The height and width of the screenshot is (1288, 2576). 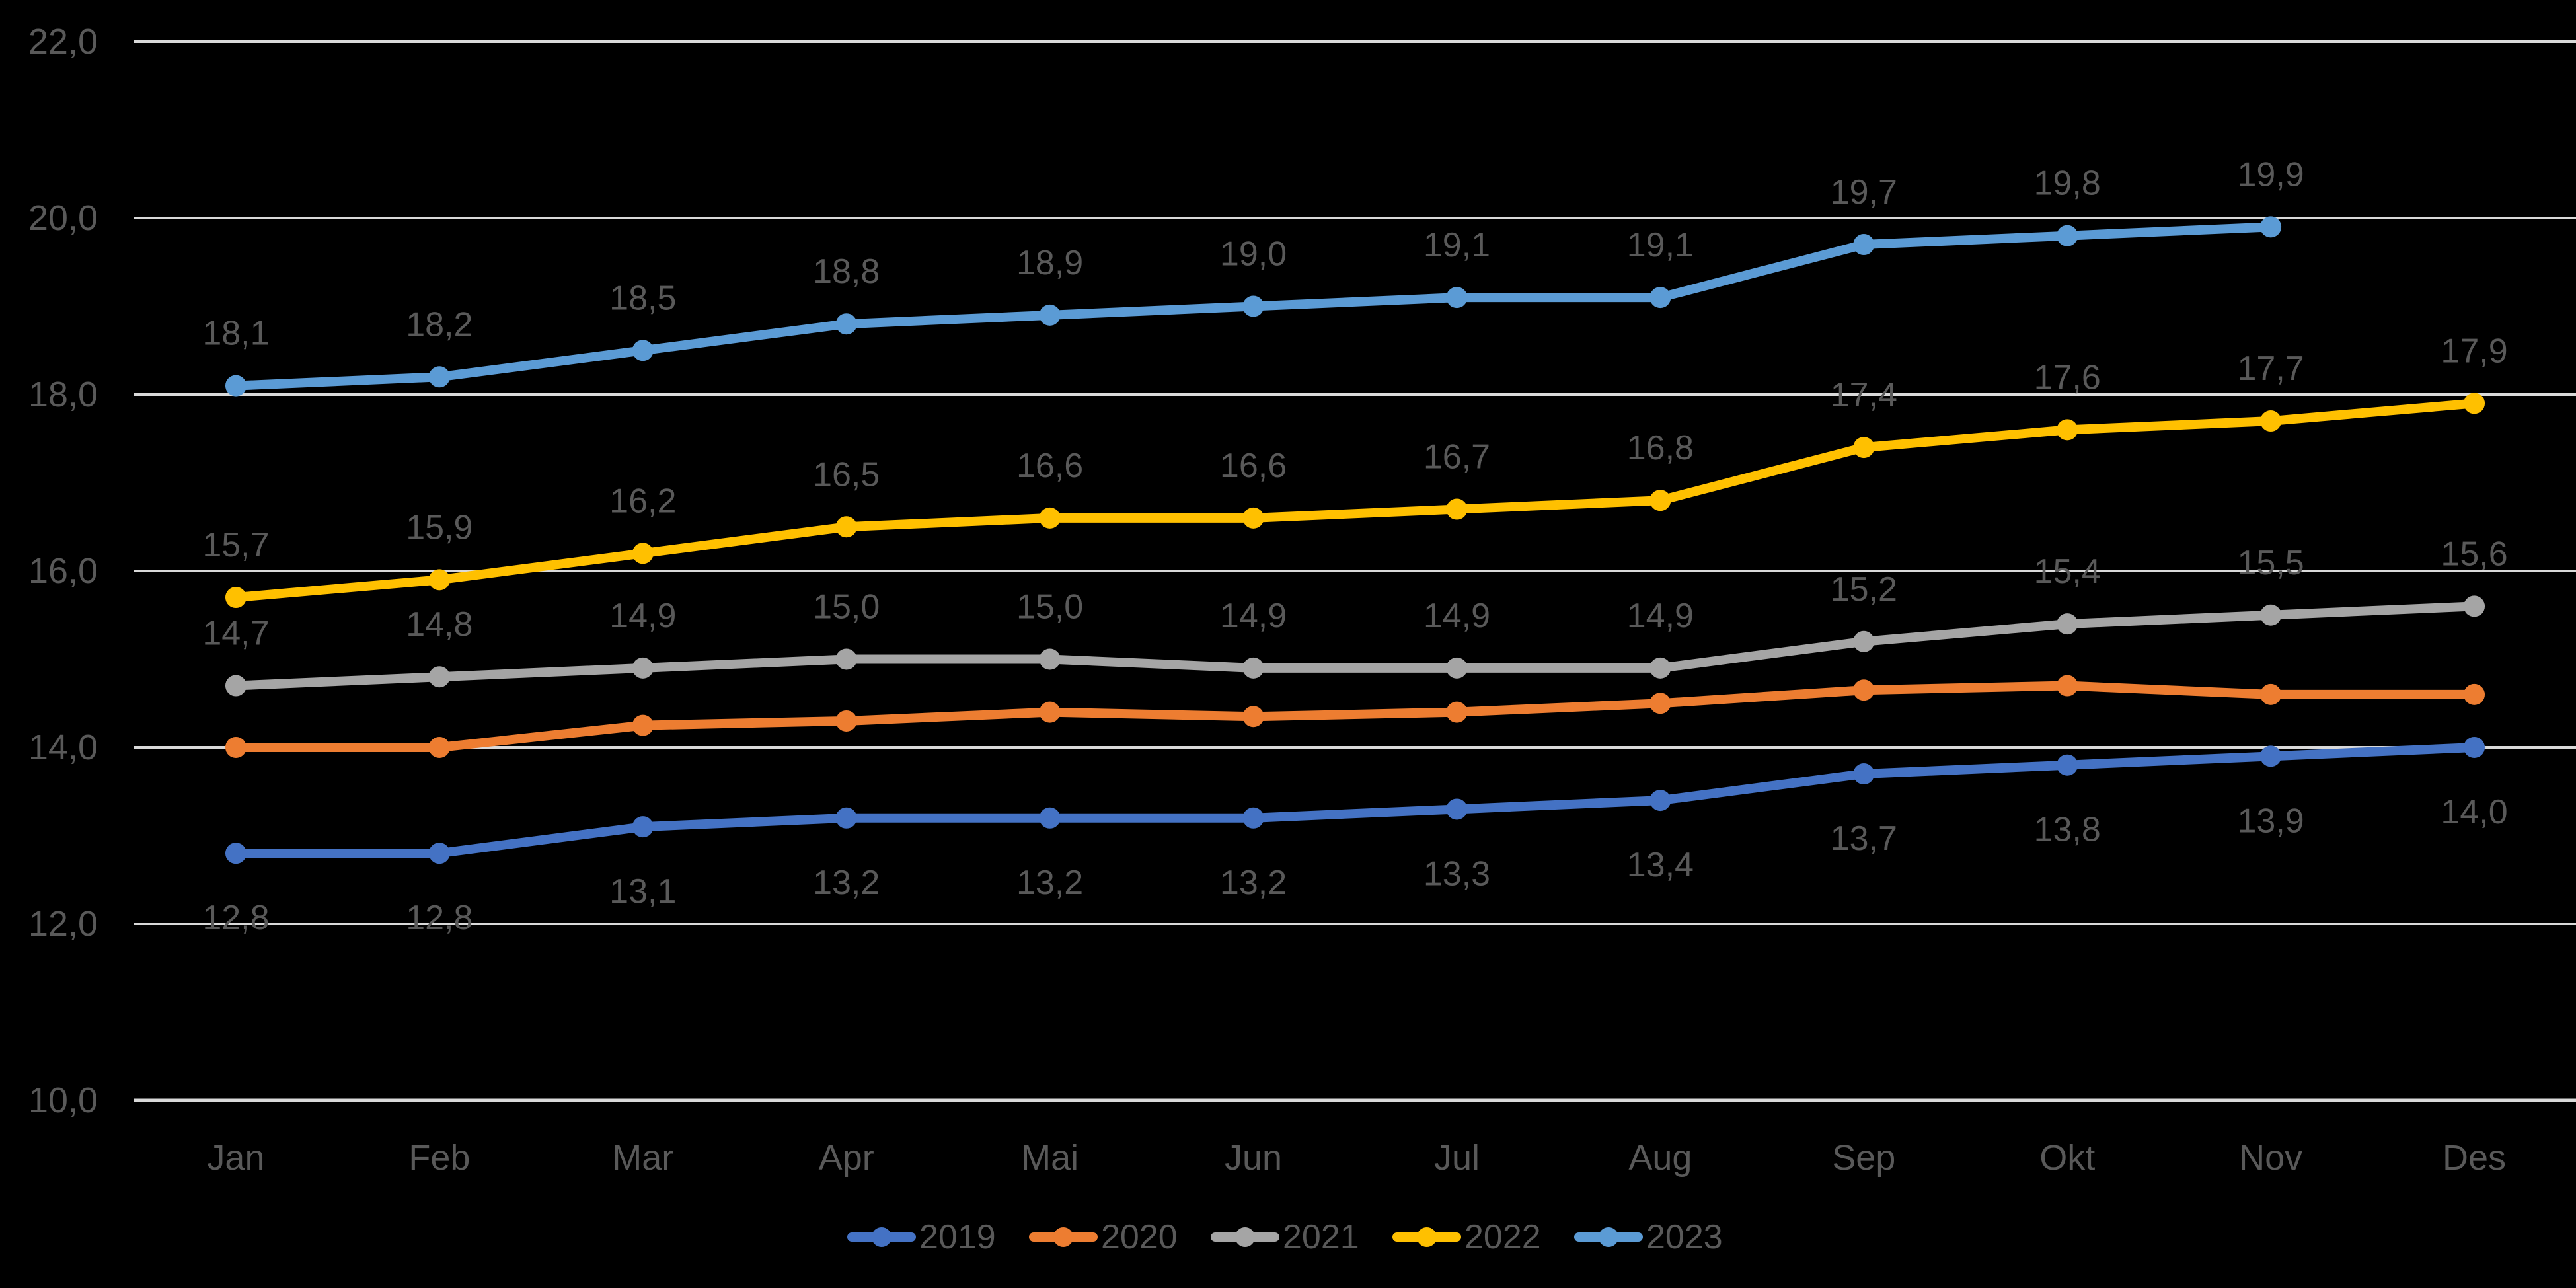 I want to click on data-label: 17,6, so click(x=2067, y=377).